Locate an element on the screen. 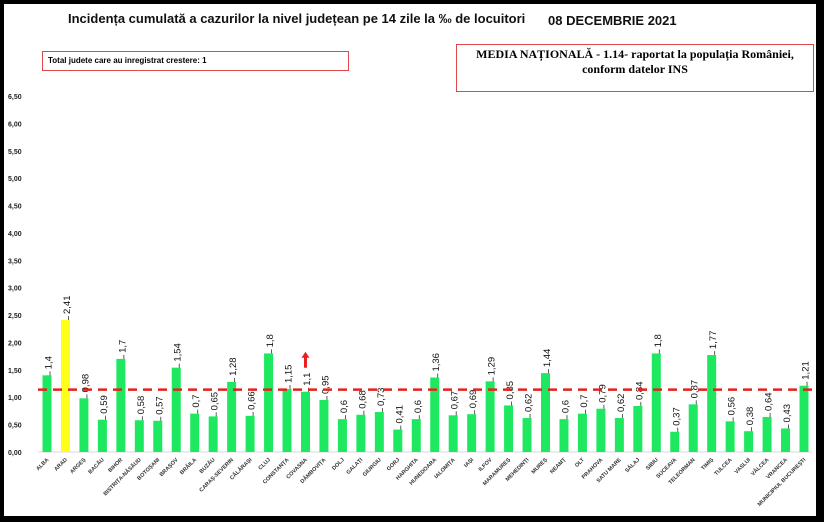  data-label: 0,65 is located at coordinates (215, 401).